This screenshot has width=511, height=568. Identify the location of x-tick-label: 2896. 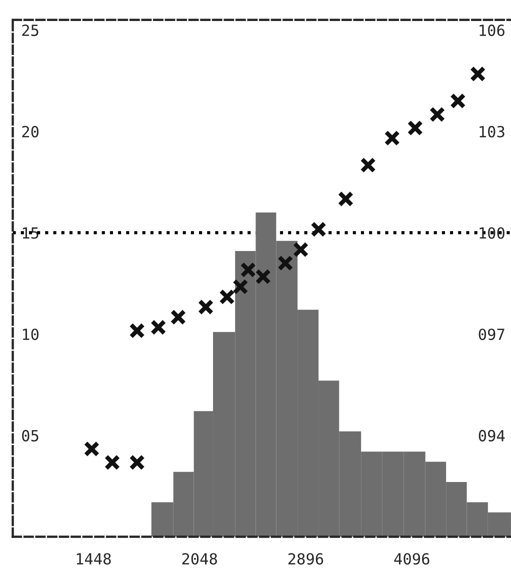
(306, 559).